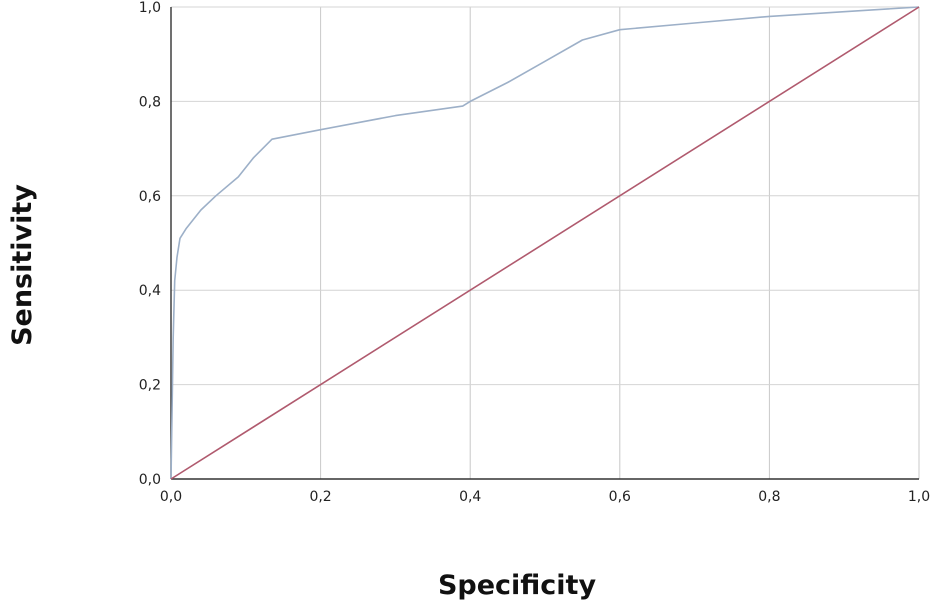  What do you see at coordinates (150, 291) in the screenshot?
I see `y-tick-label: 0,4` at bounding box center [150, 291].